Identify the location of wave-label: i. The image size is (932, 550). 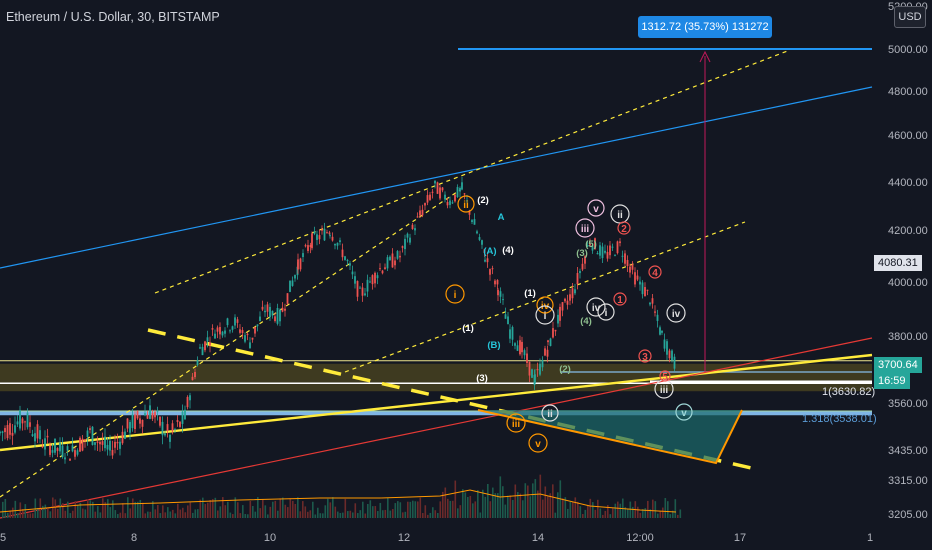
(545, 316).